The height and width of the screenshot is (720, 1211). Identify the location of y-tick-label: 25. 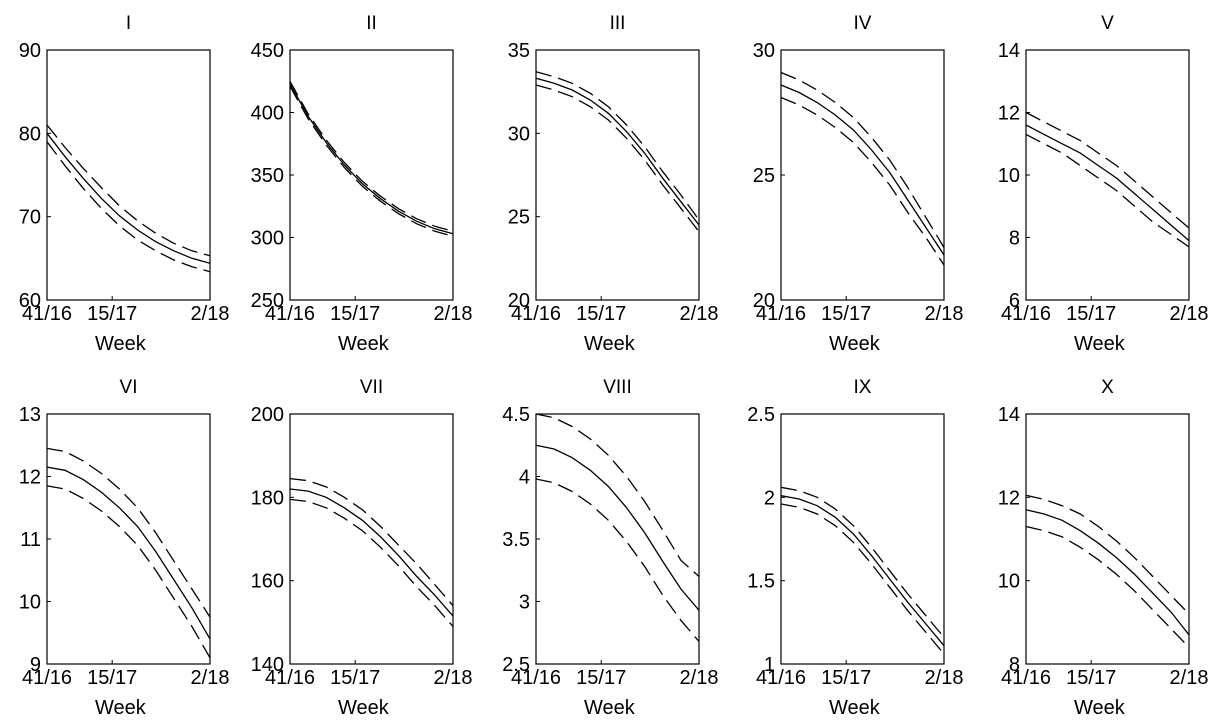
(764, 176).